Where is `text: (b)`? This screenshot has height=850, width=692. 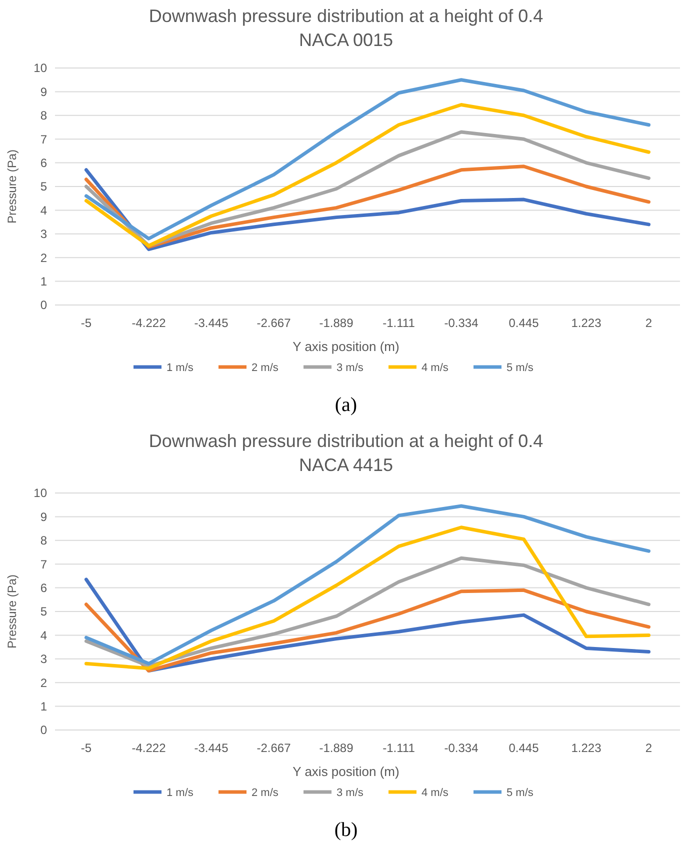 text: (b) is located at coordinates (346, 830).